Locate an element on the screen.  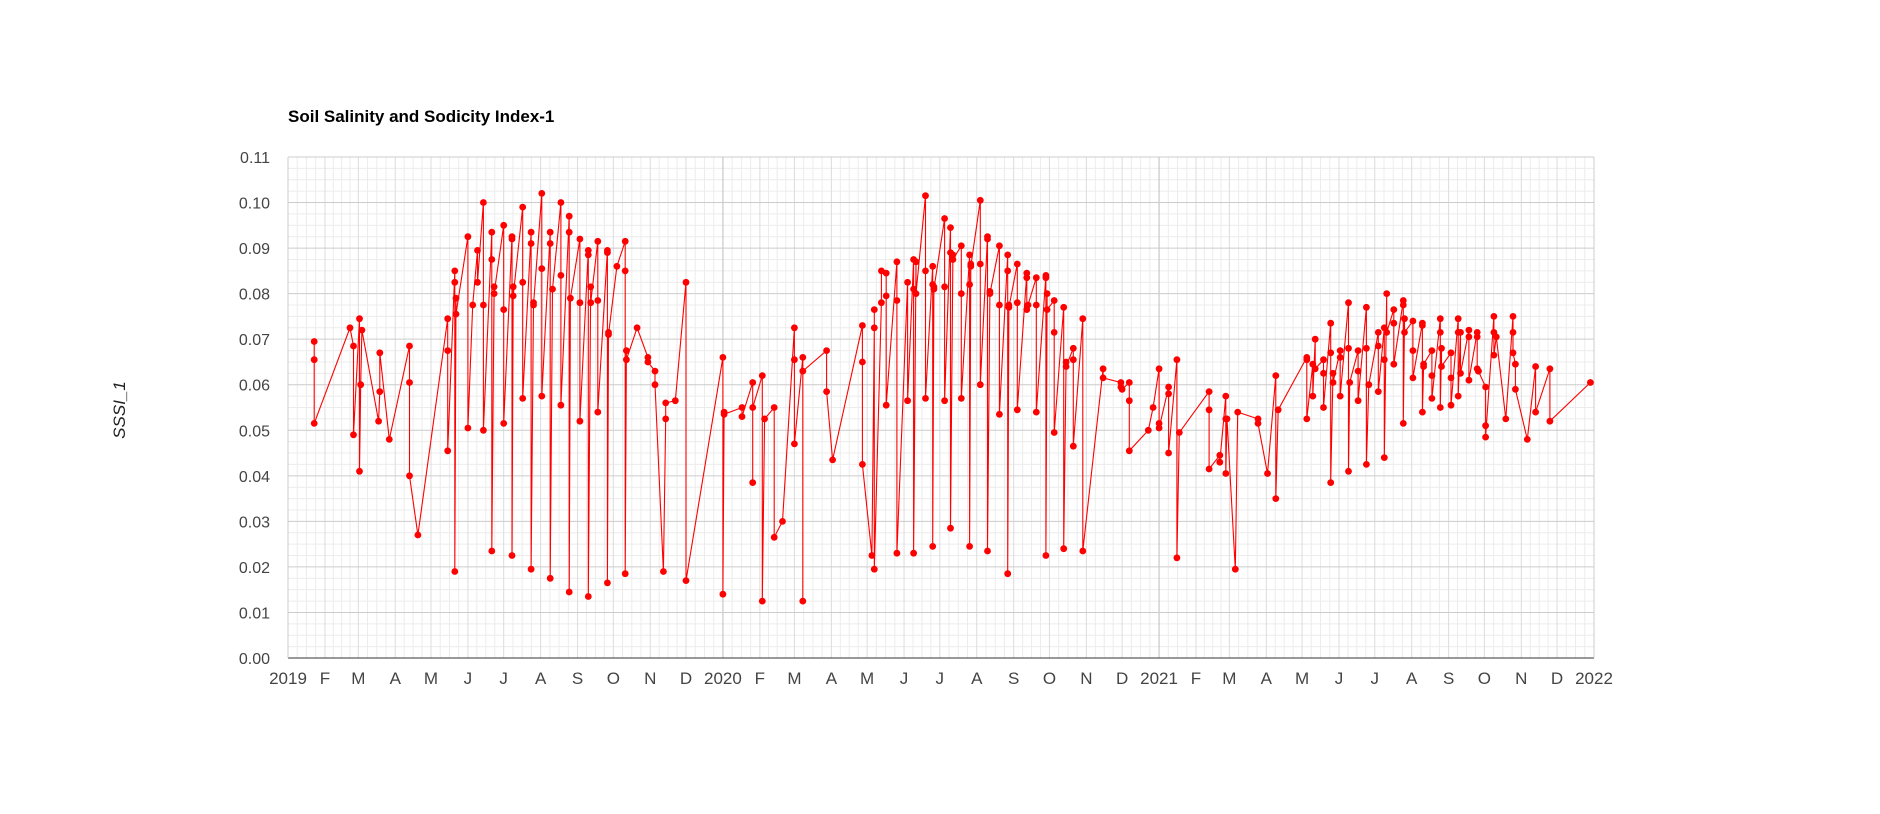
x-tick-label: M is located at coordinates (1229, 678).